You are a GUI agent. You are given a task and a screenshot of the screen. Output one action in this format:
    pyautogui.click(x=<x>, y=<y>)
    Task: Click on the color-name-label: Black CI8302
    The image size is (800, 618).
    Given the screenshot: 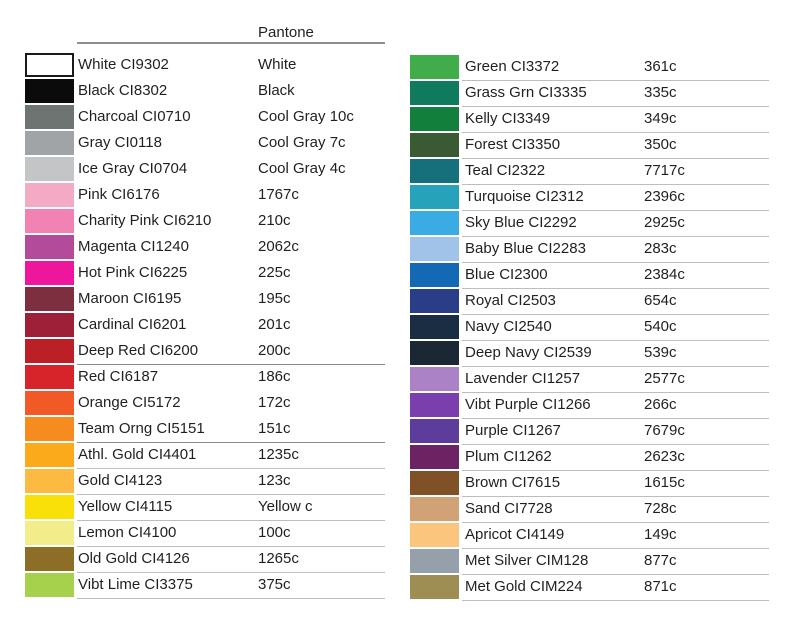 What is the action you would take?
    pyautogui.click(x=123, y=90)
    